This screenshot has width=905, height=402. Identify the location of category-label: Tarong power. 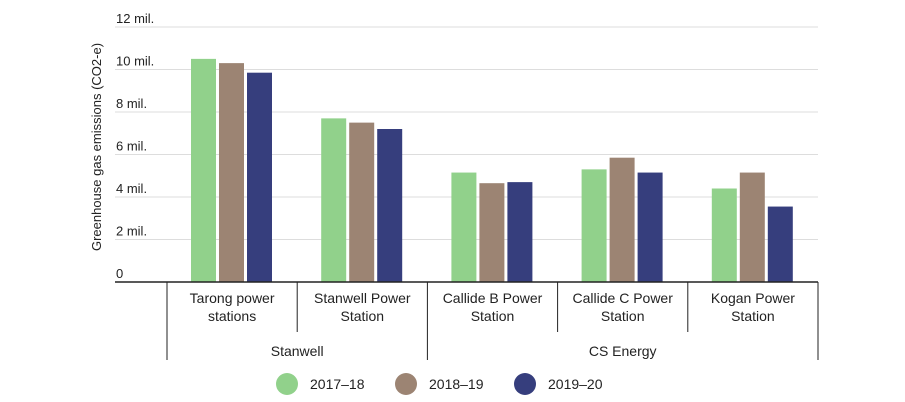
(232, 298).